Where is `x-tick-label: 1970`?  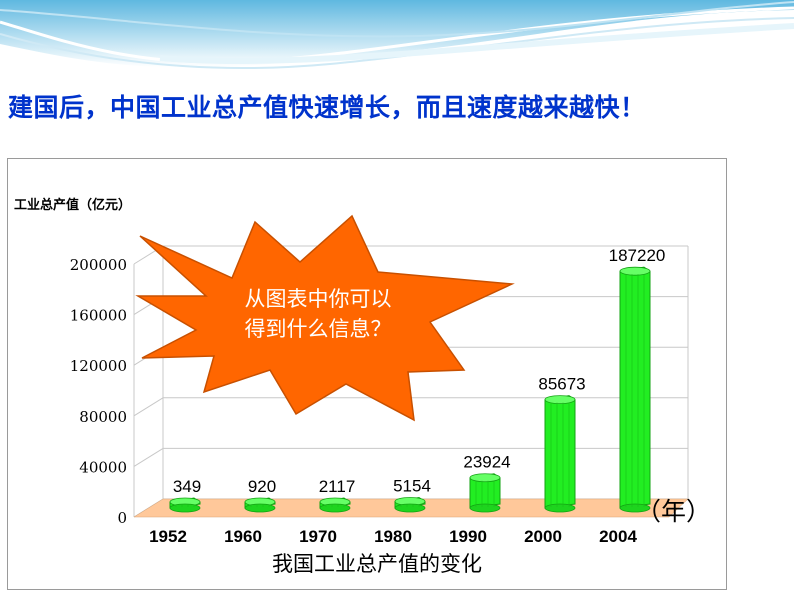
x-tick-label: 1970 is located at coordinates (318, 536).